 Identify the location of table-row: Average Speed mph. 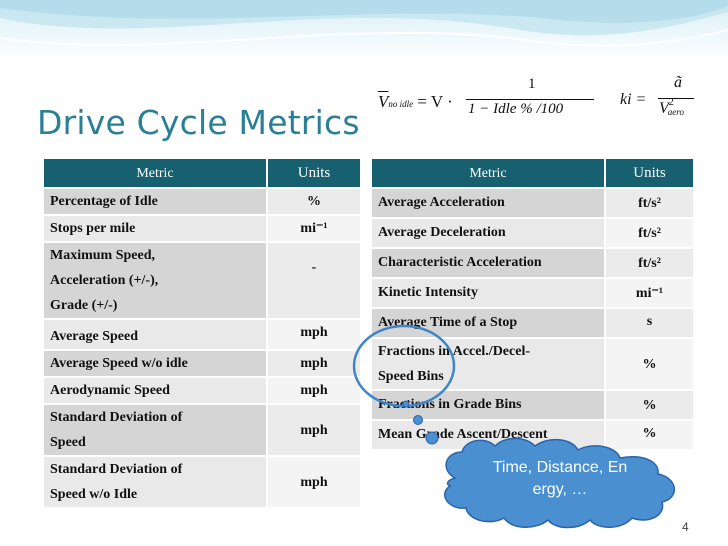
(202, 334).